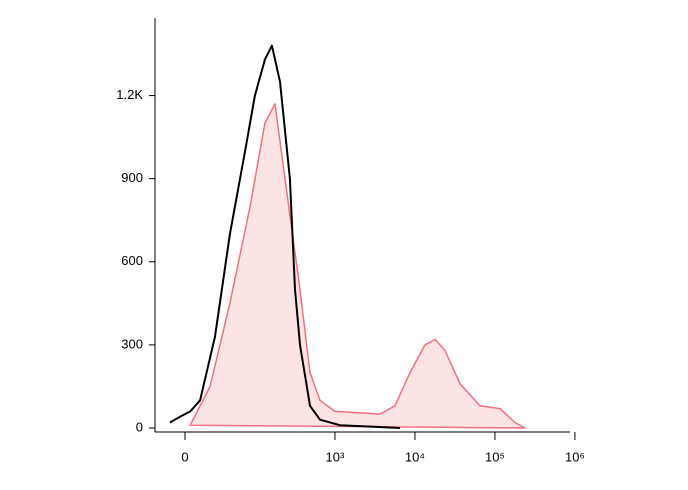  I want to click on x-tick-label: 10³, so click(335, 456).